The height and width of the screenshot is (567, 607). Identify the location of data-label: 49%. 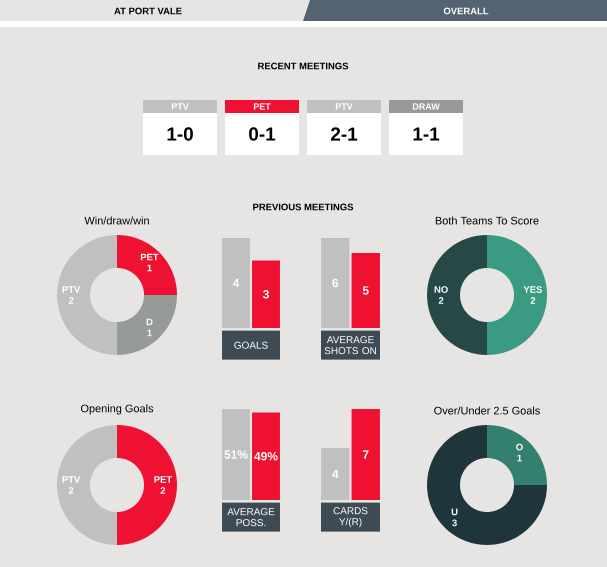
(266, 456).